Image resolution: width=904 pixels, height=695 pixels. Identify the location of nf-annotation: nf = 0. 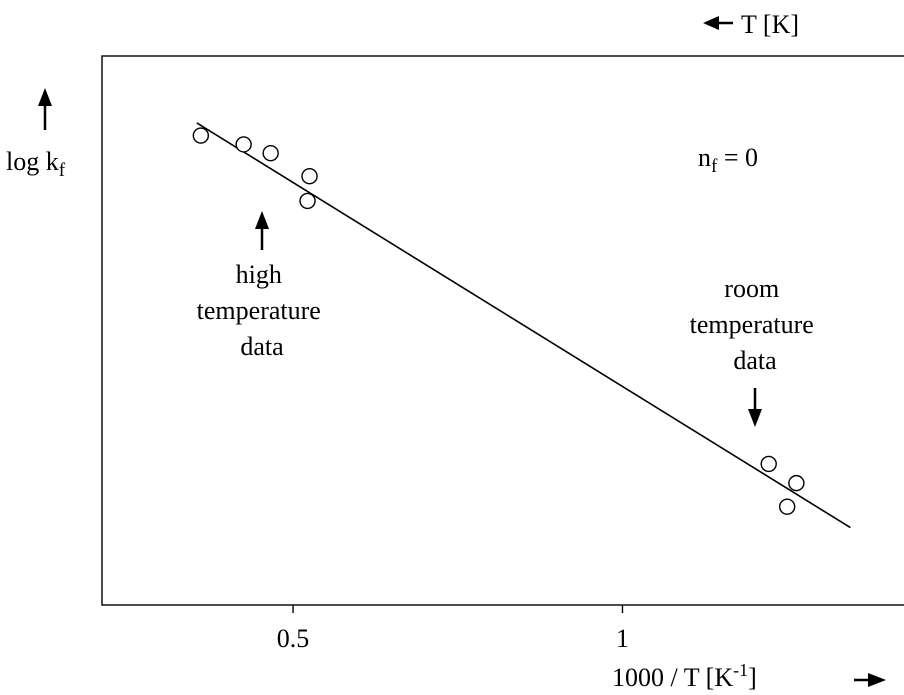
(728, 160).